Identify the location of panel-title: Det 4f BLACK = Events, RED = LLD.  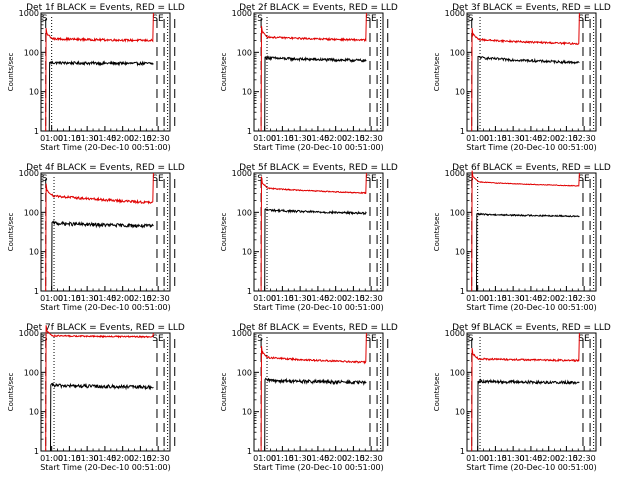
(105, 168).